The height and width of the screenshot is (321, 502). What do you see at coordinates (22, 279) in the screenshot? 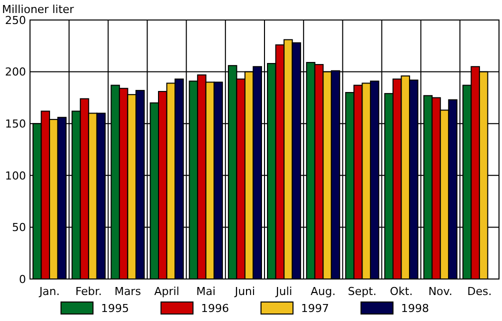
I see `y-tick-label: 0` at bounding box center [22, 279].